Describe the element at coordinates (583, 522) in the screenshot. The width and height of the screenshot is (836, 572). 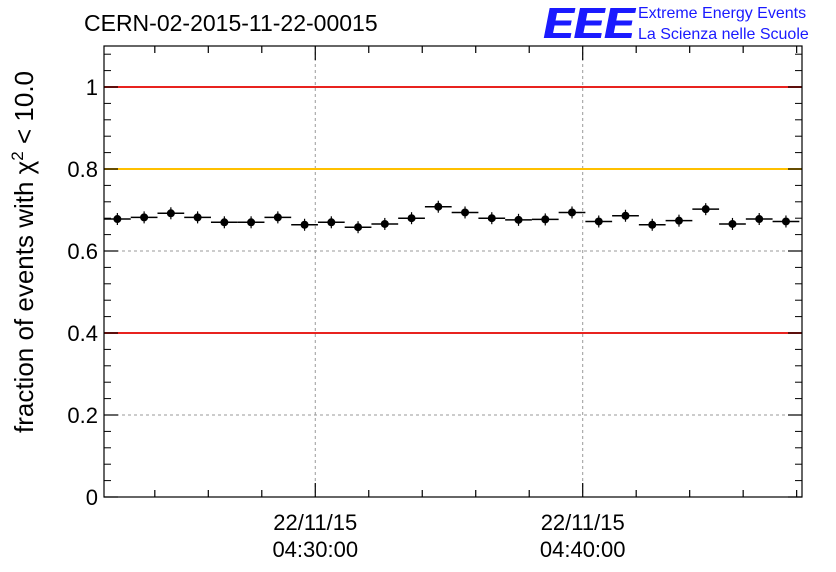
I see `x-tick-label-date-1: 22/11/15` at that location.